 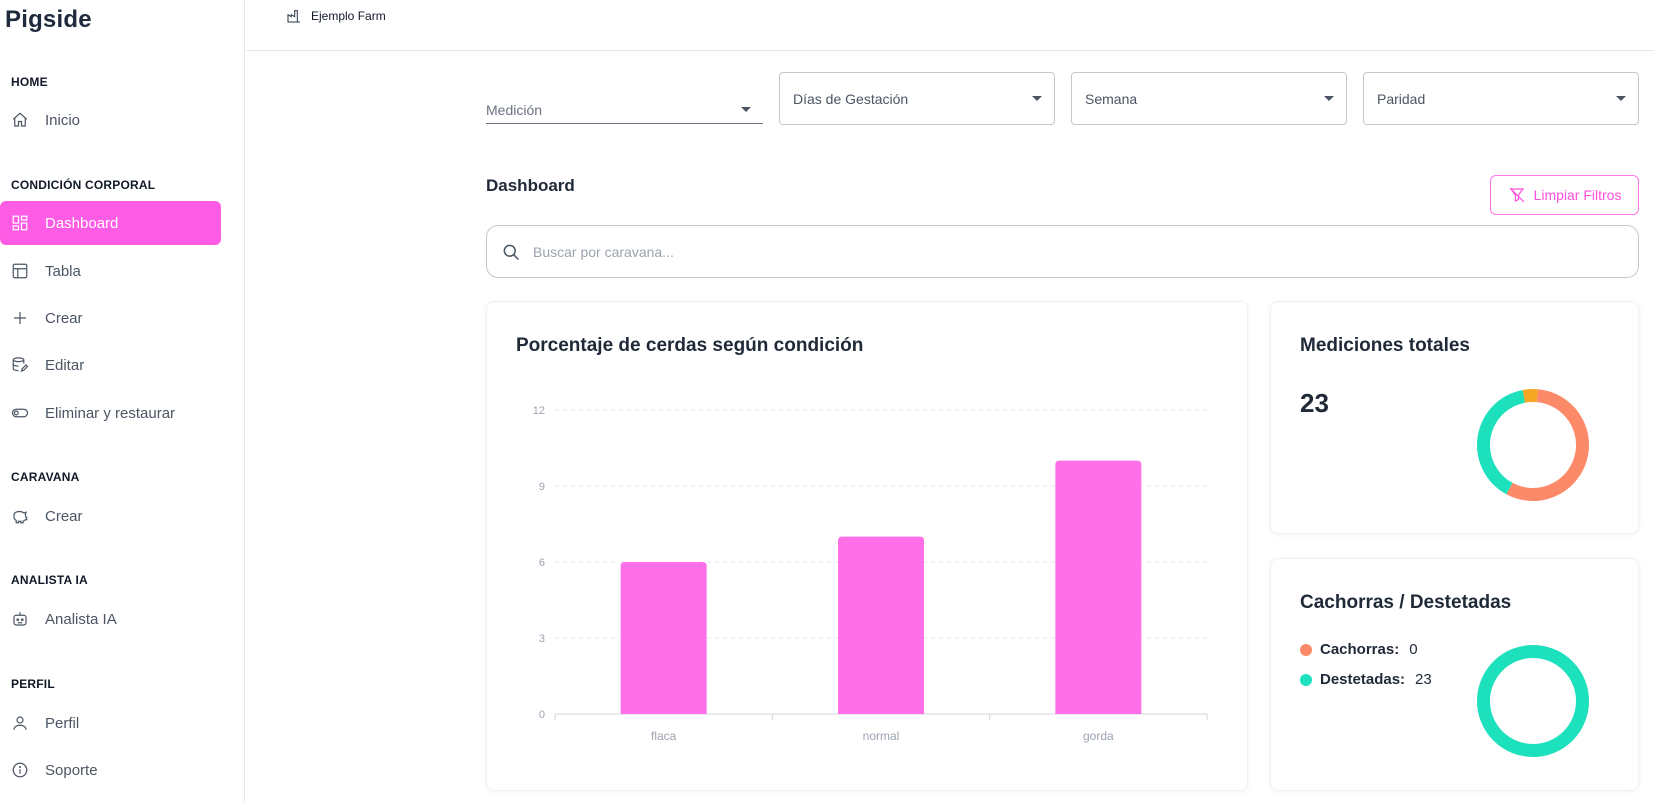 What do you see at coordinates (63, 271) in the screenshot?
I see `sidebar-item-label: Tabla` at bounding box center [63, 271].